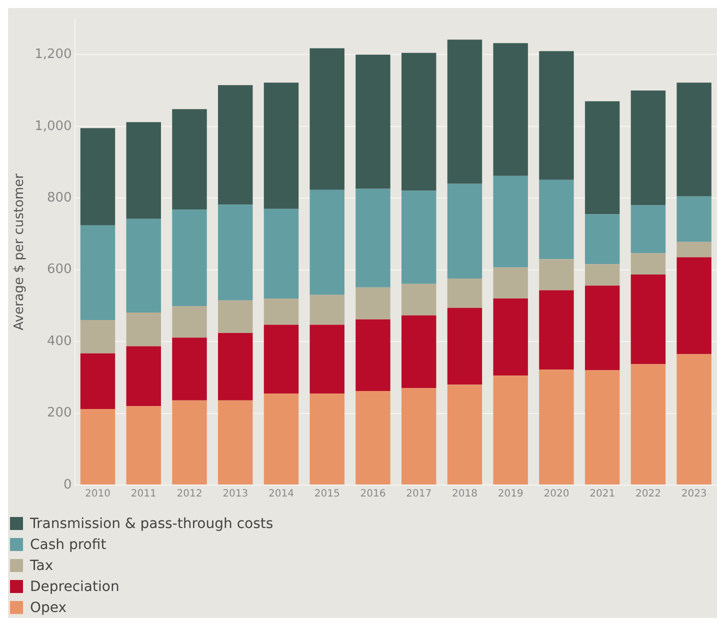 This screenshot has height=628, width=725. What do you see at coordinates (327, 494) in the screenshot?
I see `x-tick-label: 2015` at bounding box center [327, 494].